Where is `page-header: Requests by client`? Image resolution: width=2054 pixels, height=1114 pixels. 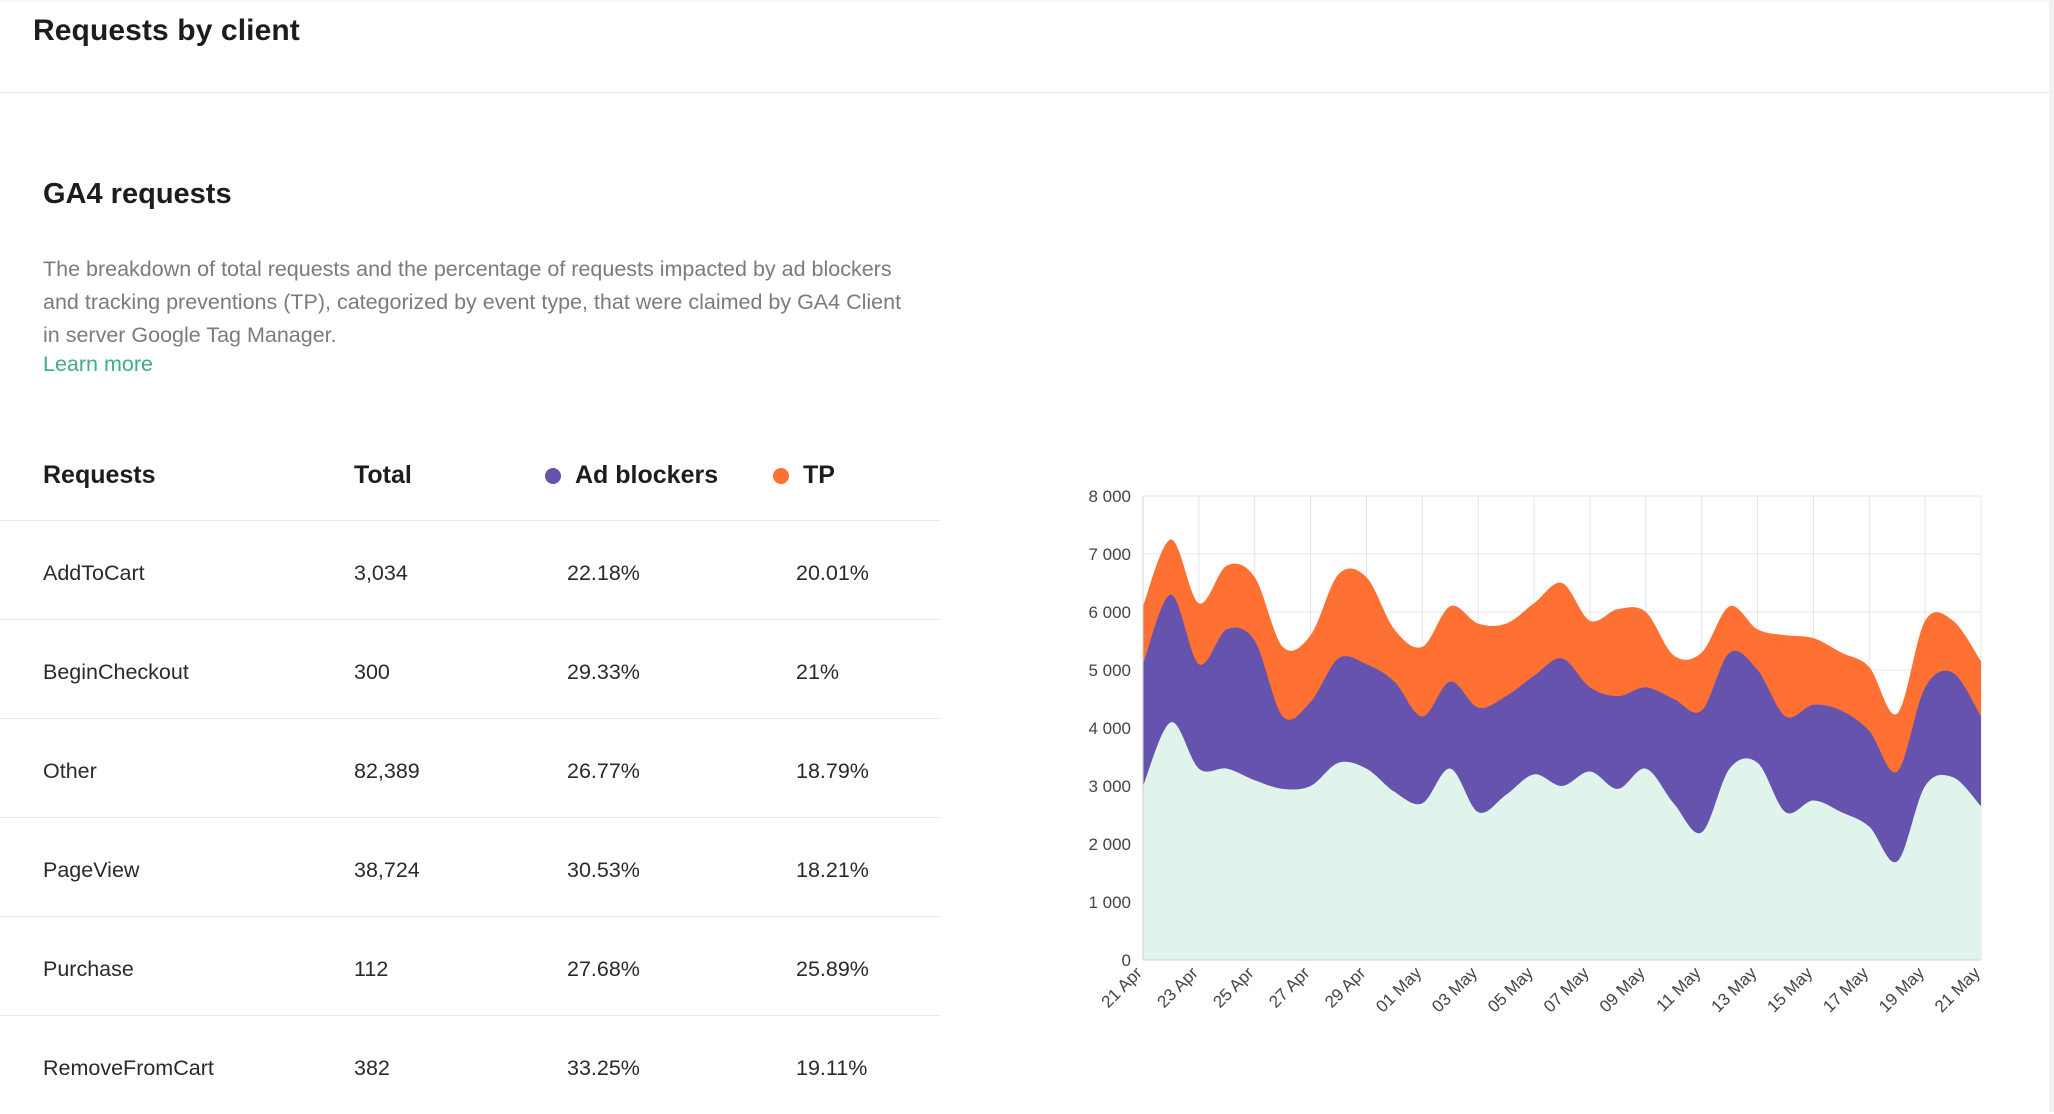 page-header: Requests by client is located at coordinates (1027, 46).